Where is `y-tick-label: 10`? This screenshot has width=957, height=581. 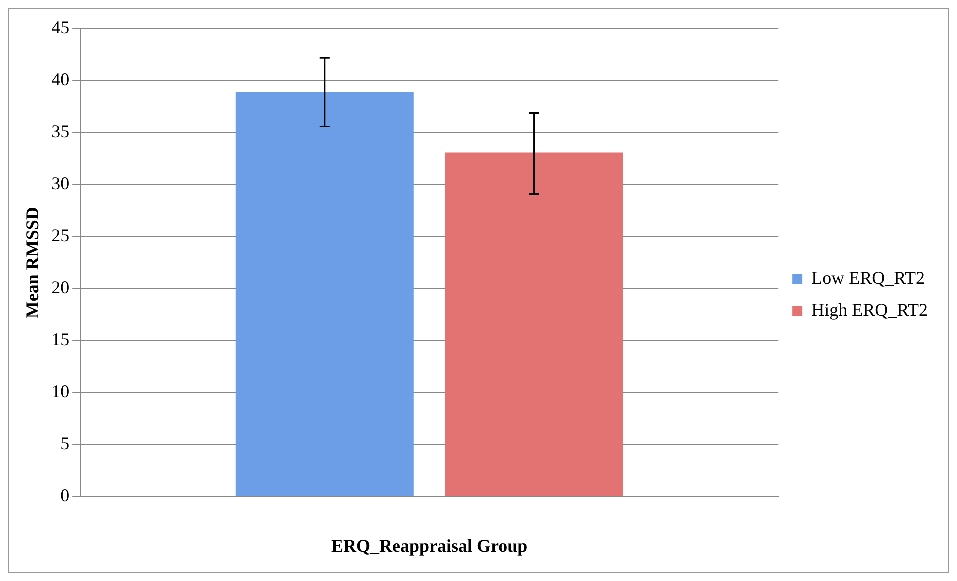 y-tick-label: 10 is located at coordinates (61, 392).